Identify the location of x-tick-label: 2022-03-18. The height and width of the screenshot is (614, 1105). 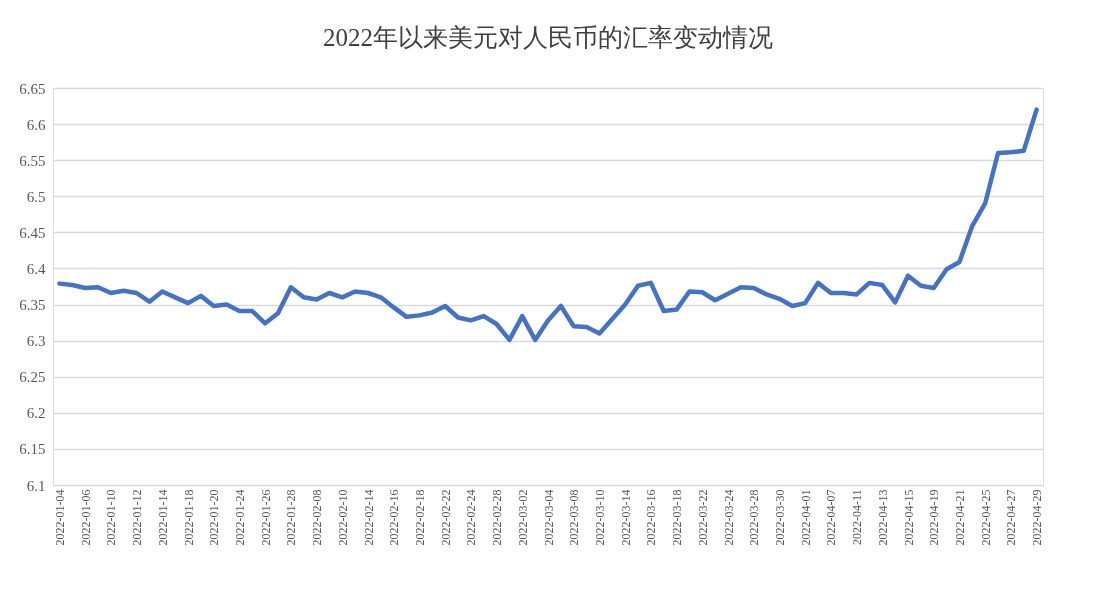
(677, 517).